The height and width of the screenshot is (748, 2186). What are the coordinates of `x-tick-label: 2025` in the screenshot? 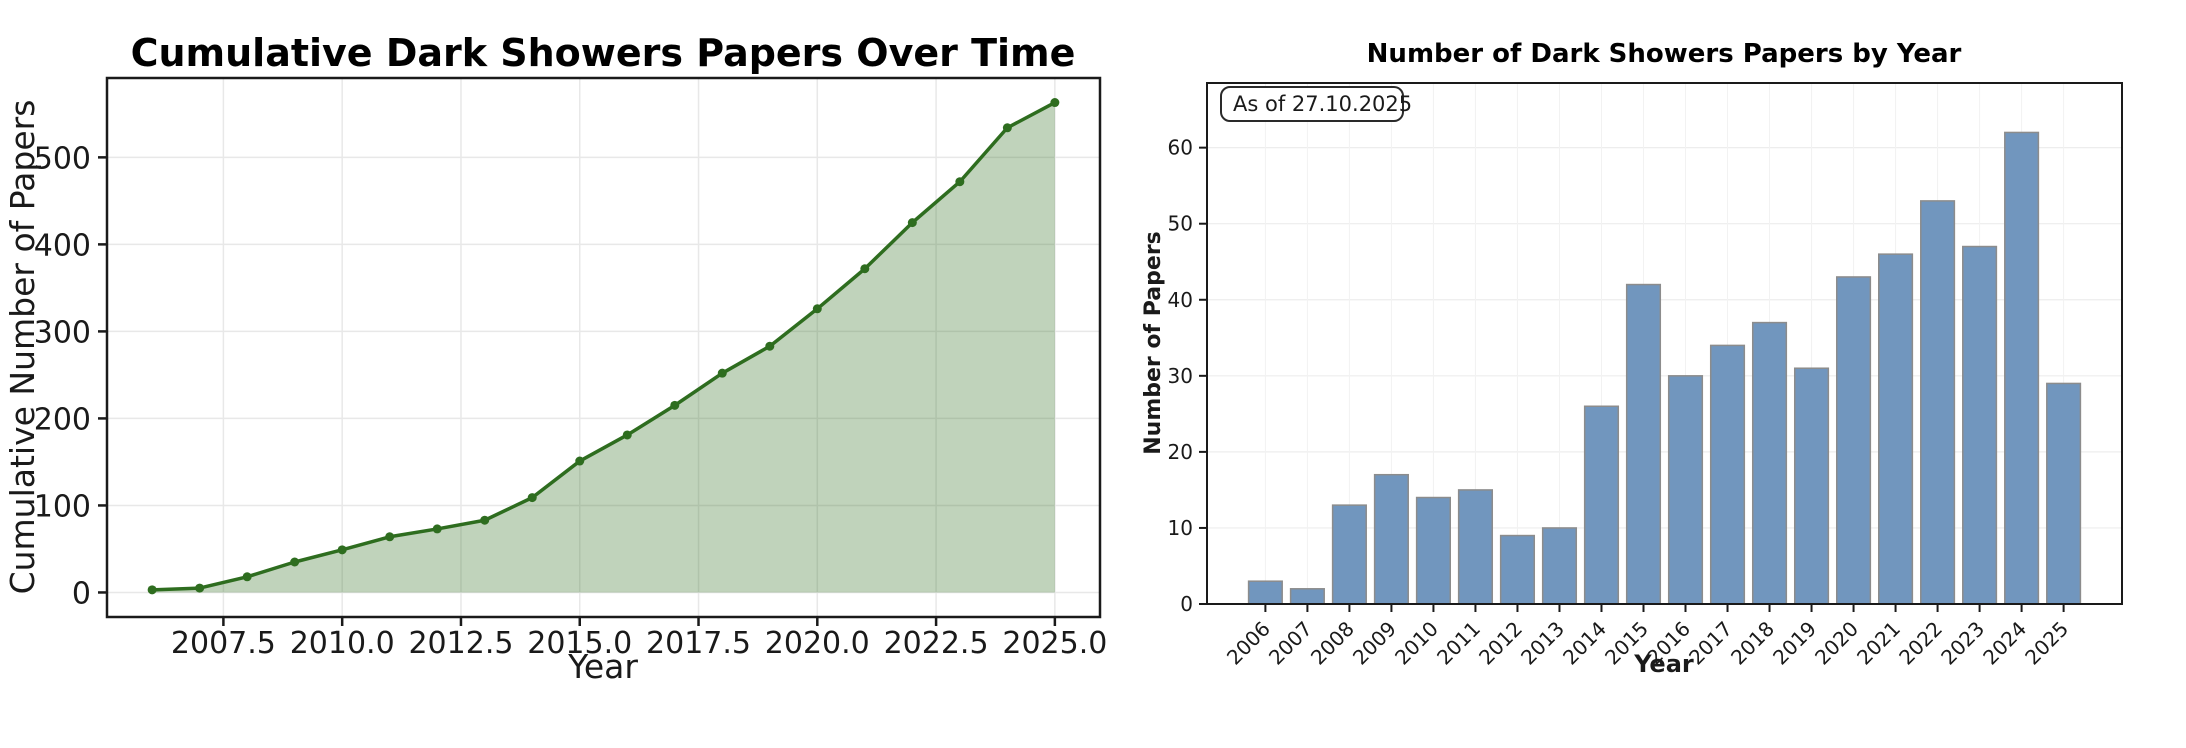 It's located at (2046, 643).